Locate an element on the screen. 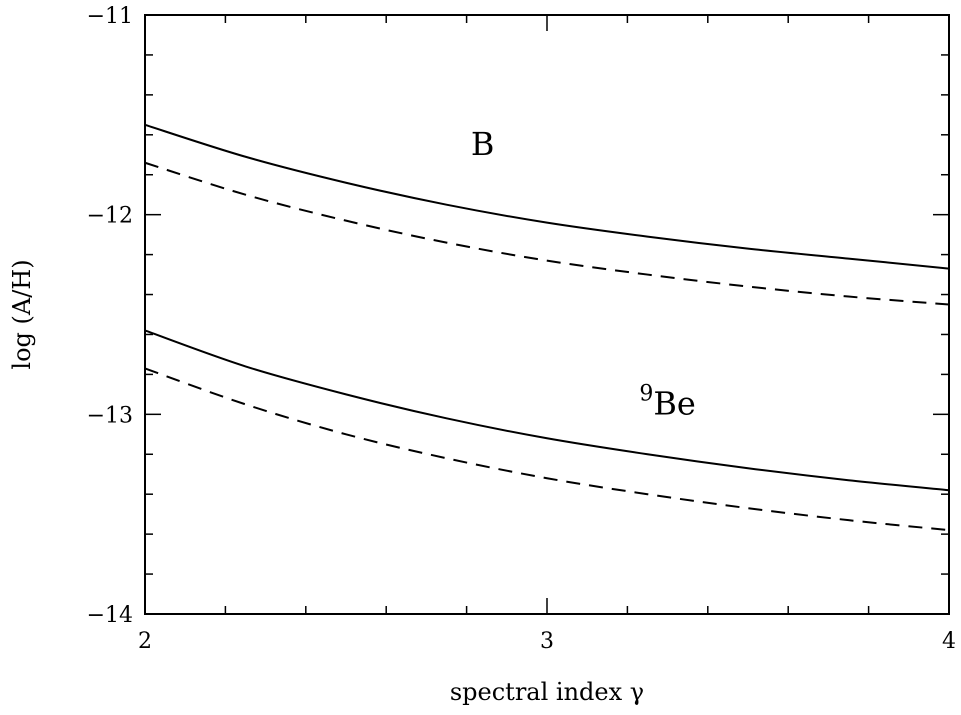 This screenshot has height=715, width=961. curve-label: B is located at coordinates (483, 144).